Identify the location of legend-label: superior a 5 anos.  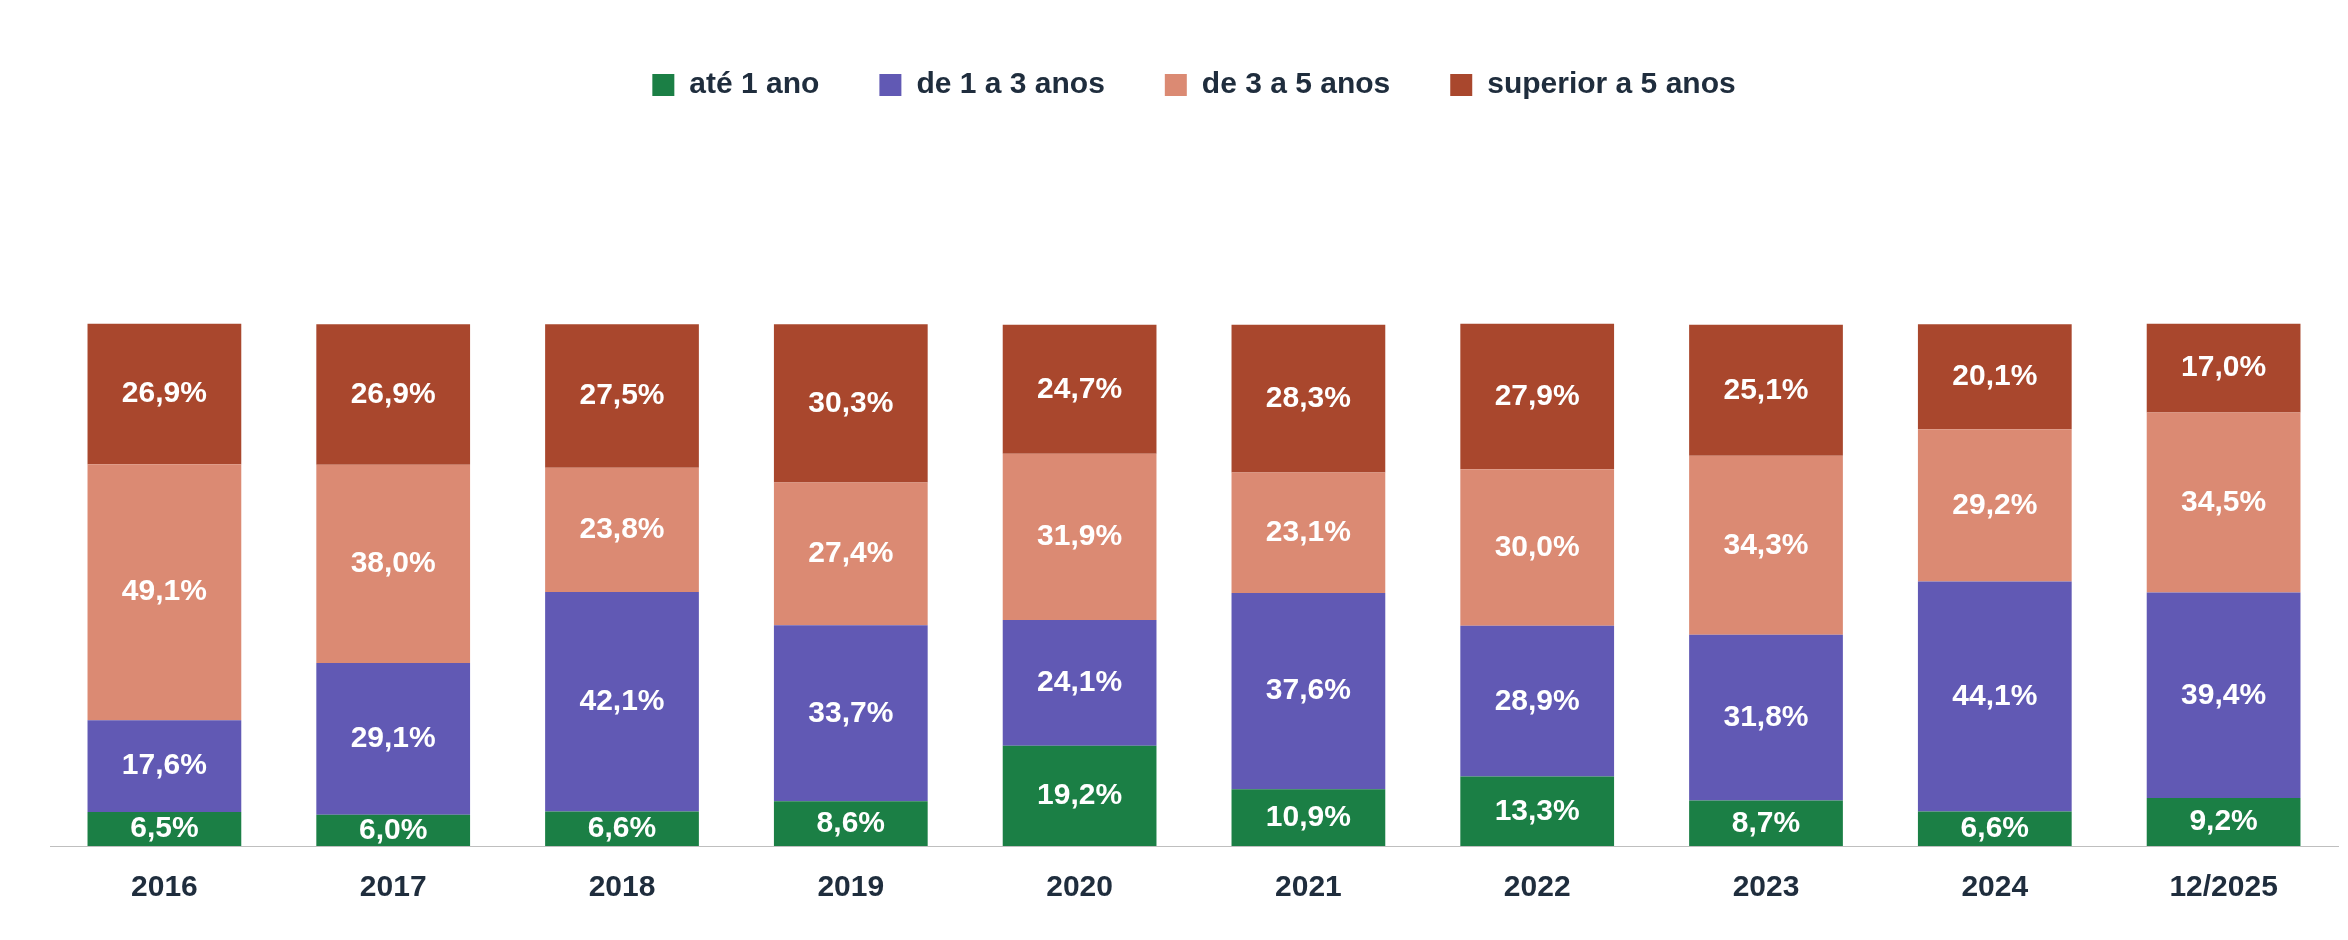
(1611, 83).